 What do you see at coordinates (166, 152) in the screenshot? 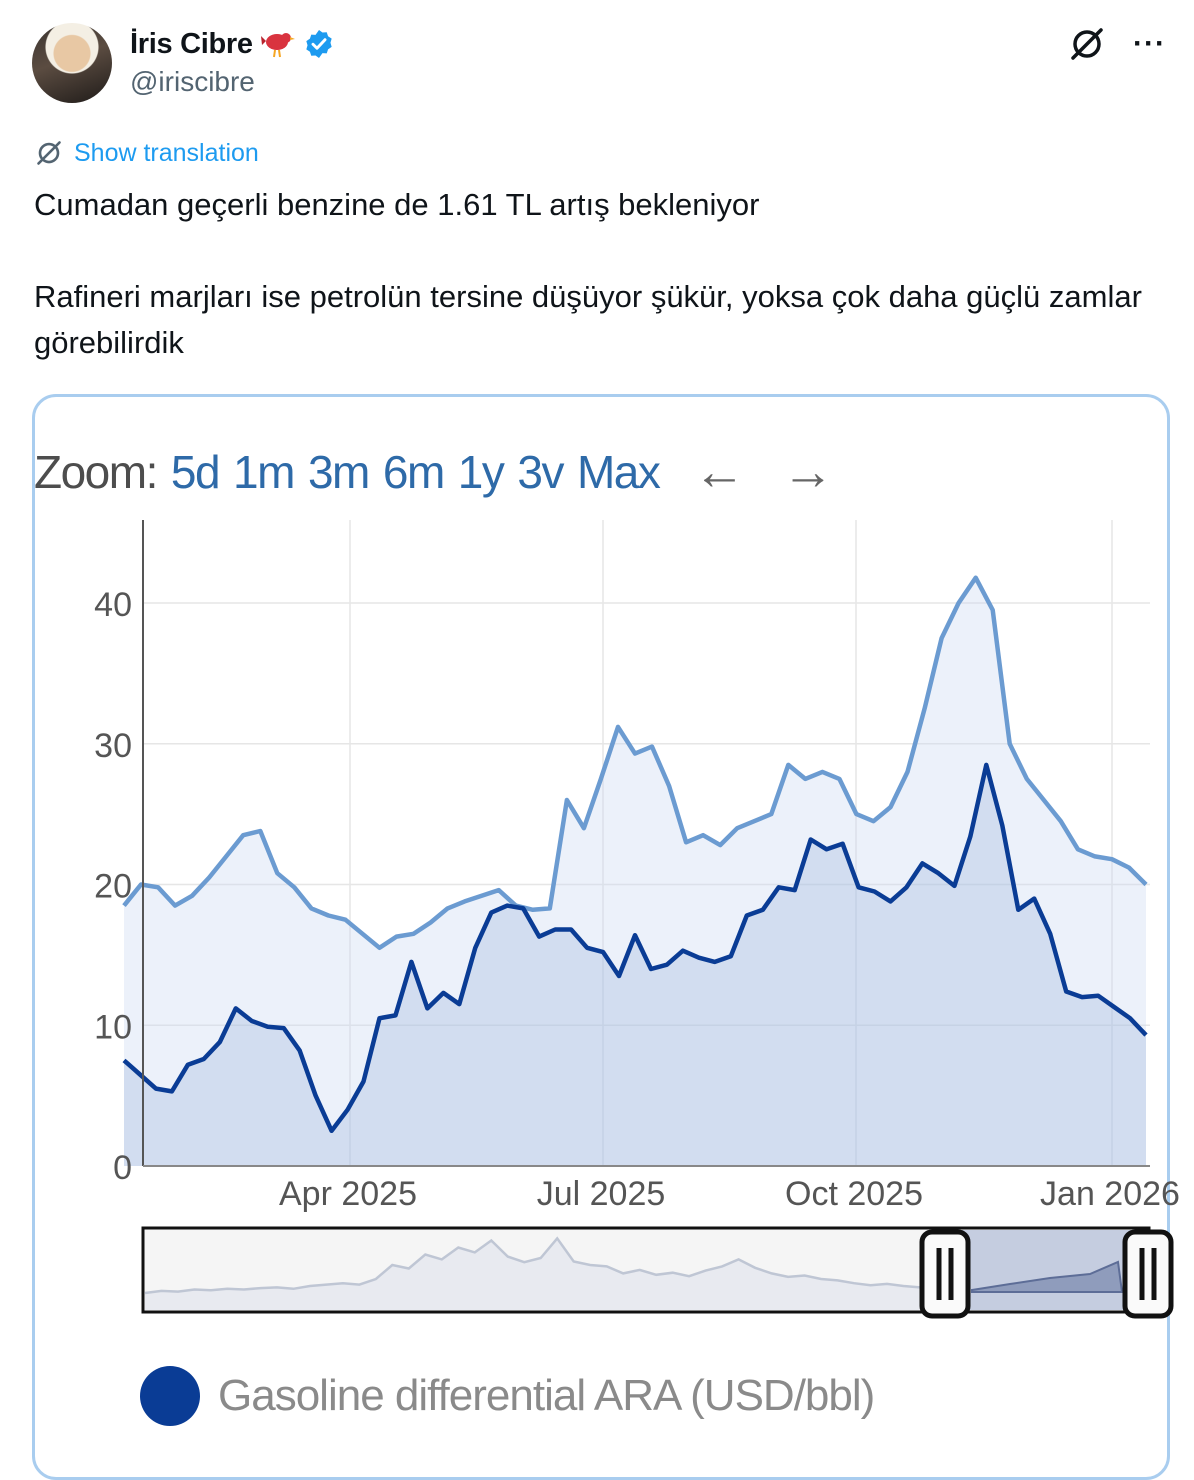
I see `show-translation-label: Show translation` at bounding box center [166, 152].